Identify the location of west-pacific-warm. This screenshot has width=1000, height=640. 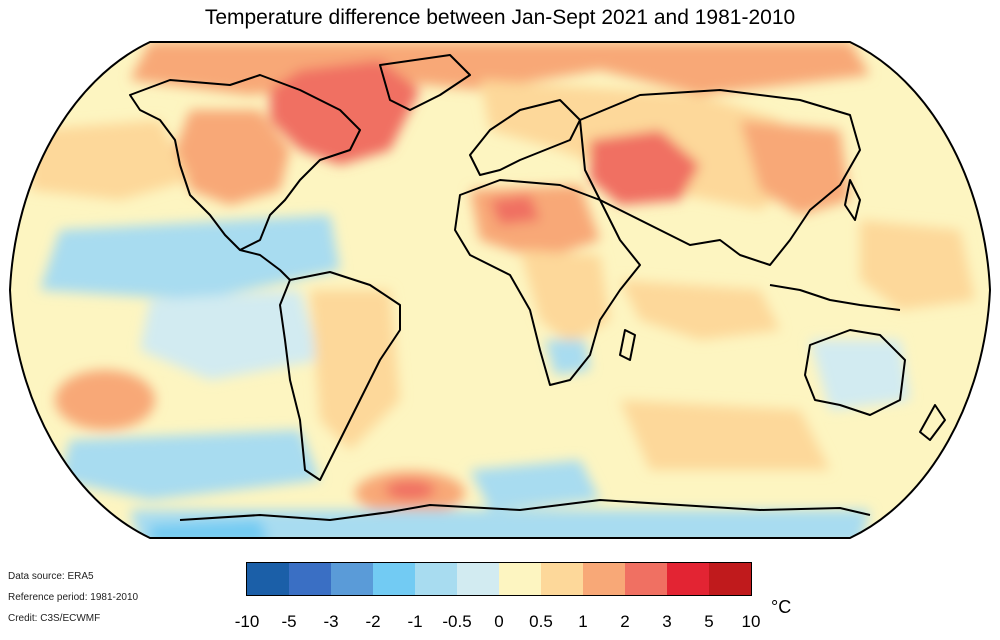
(917, 265).